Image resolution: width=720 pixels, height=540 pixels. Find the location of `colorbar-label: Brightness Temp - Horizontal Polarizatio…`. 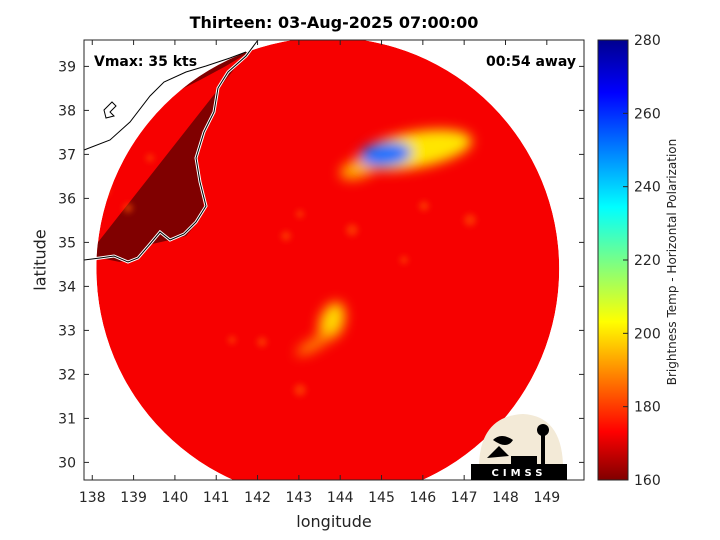

colorbar-label: Brightness Temp - Horizontal Polarizatio… is located at coordinates (672, 262).